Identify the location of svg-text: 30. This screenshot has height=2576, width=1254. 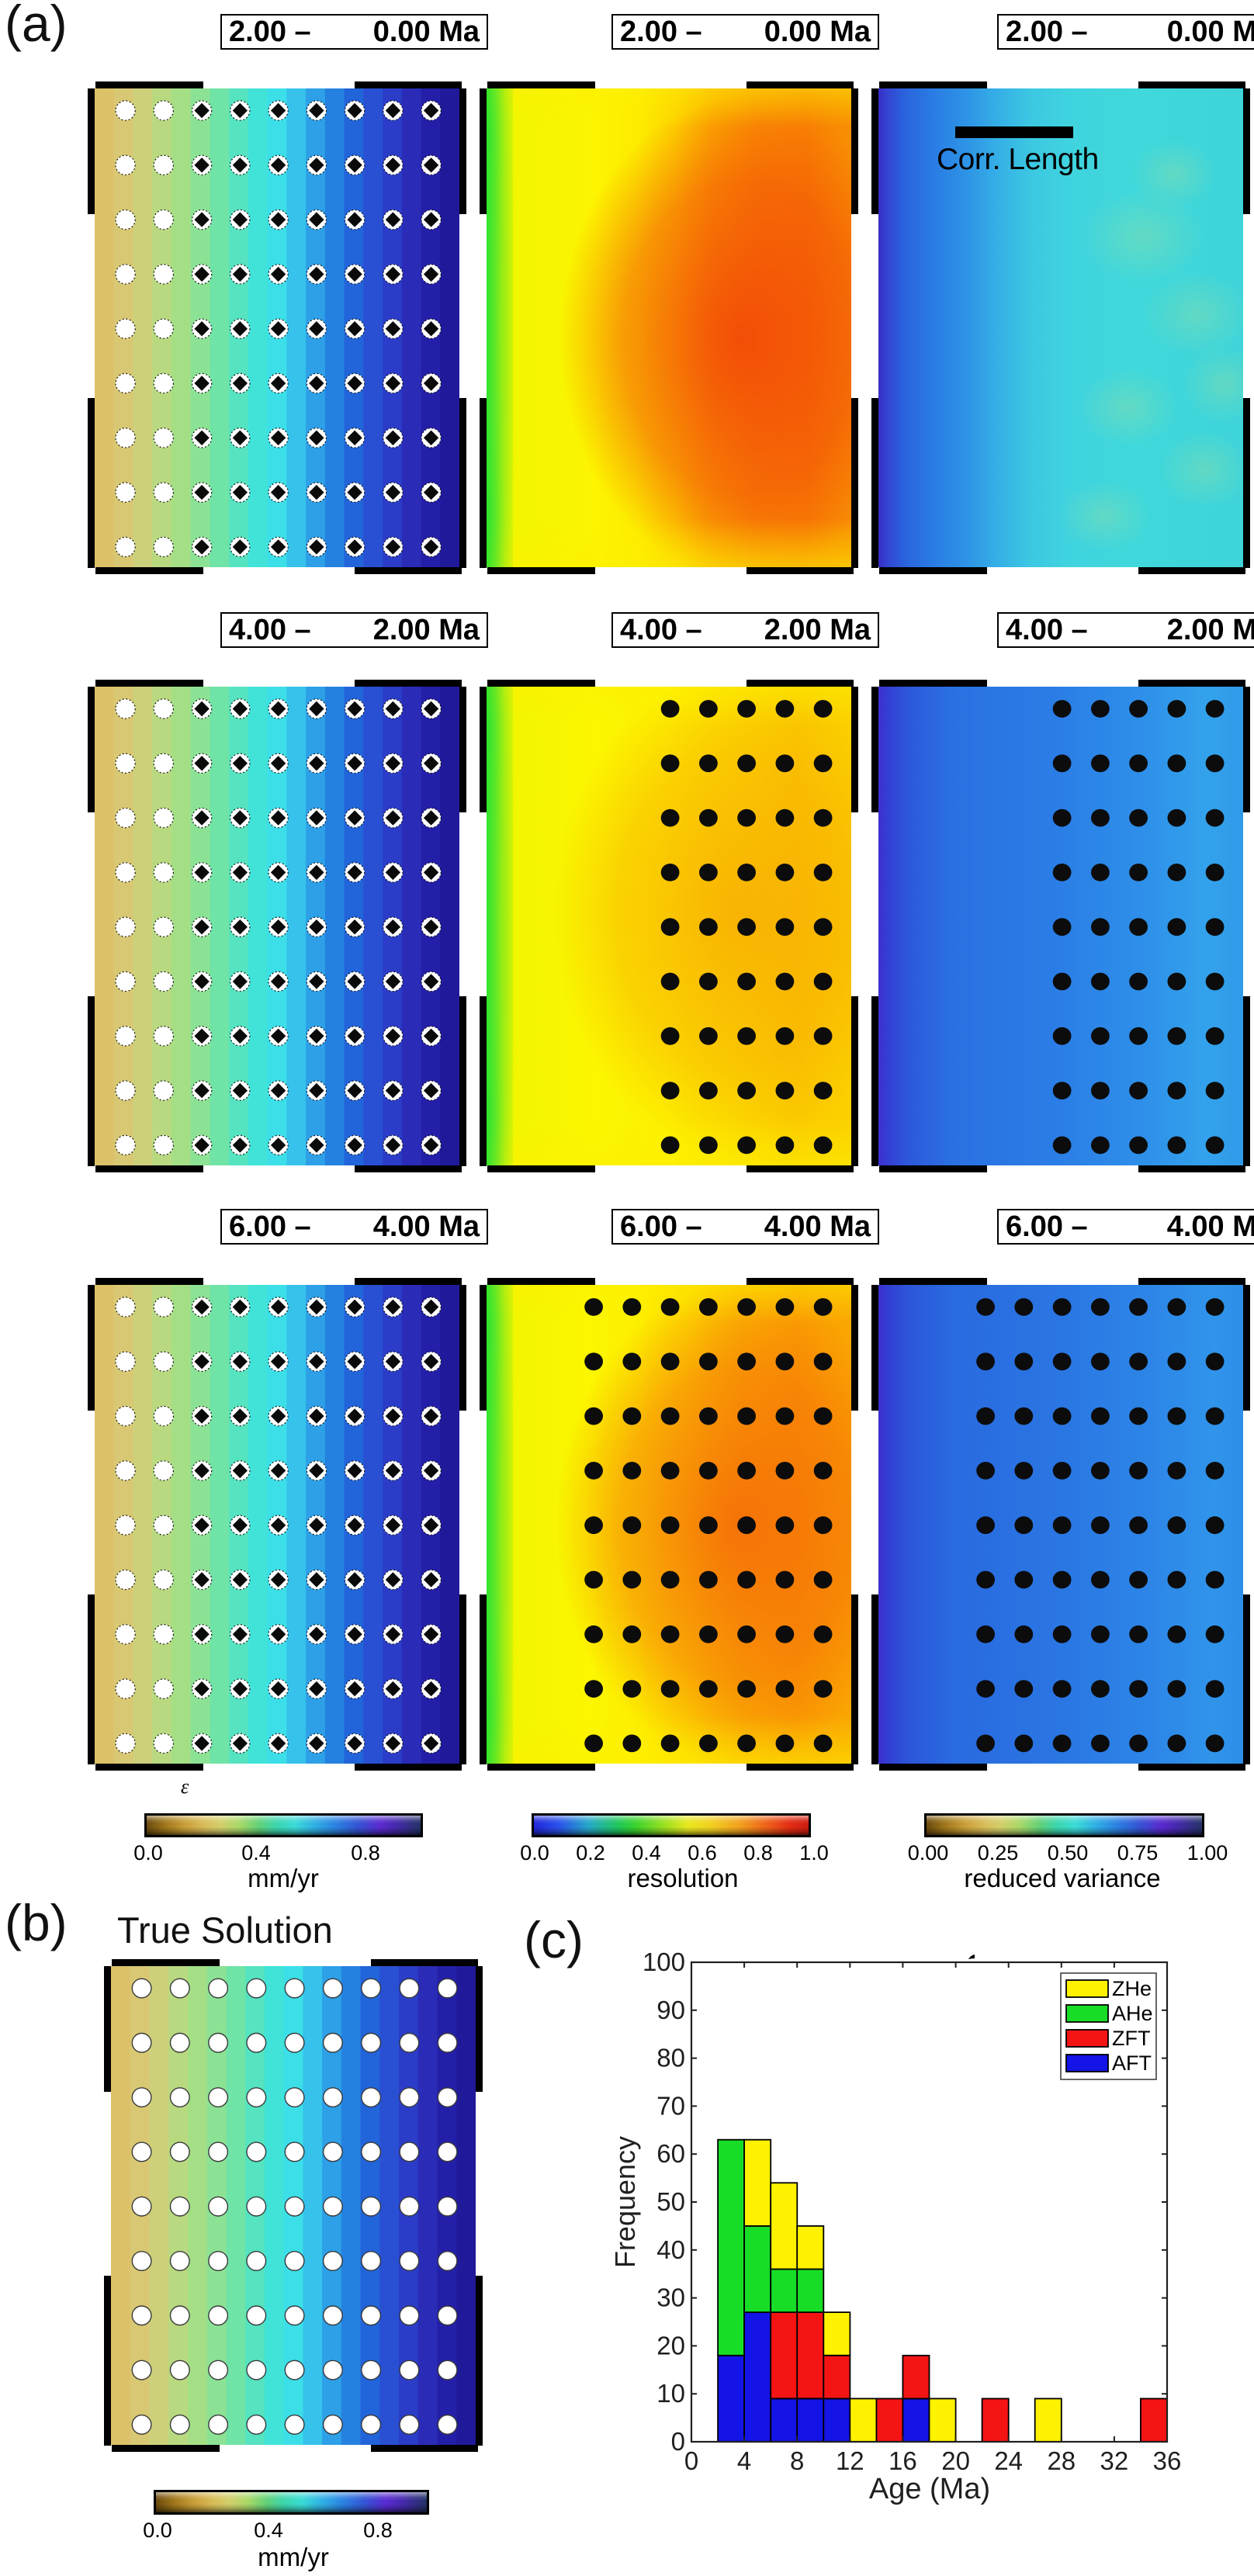
(670, 2297).